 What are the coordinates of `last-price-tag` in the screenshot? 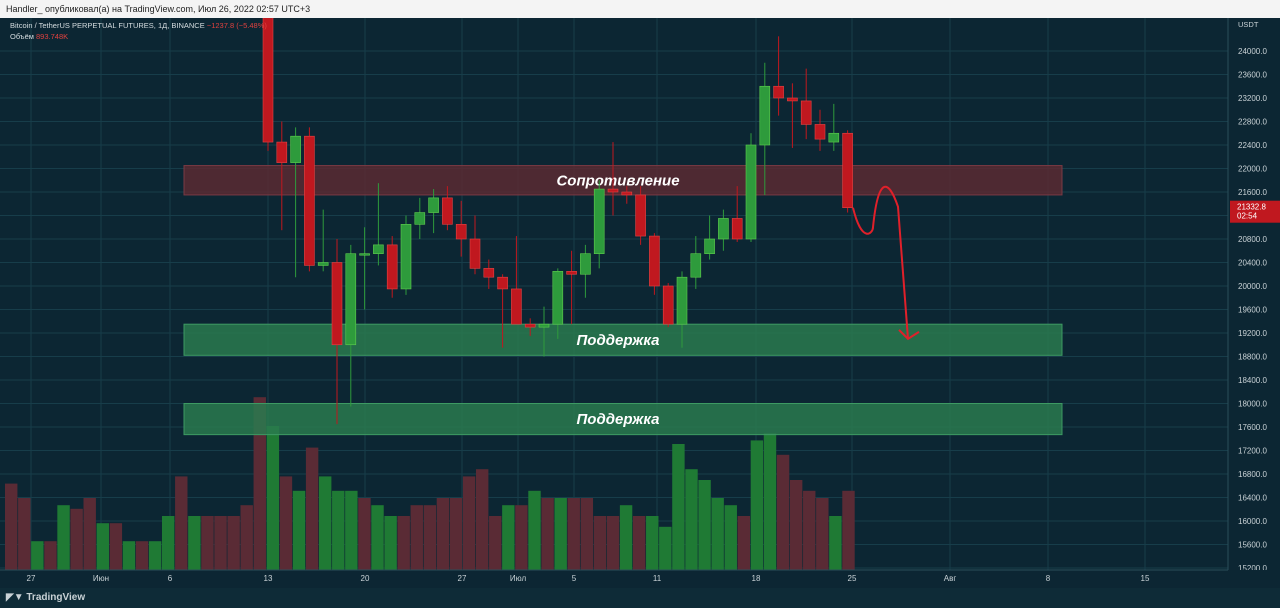 It's located at (1255, 211).